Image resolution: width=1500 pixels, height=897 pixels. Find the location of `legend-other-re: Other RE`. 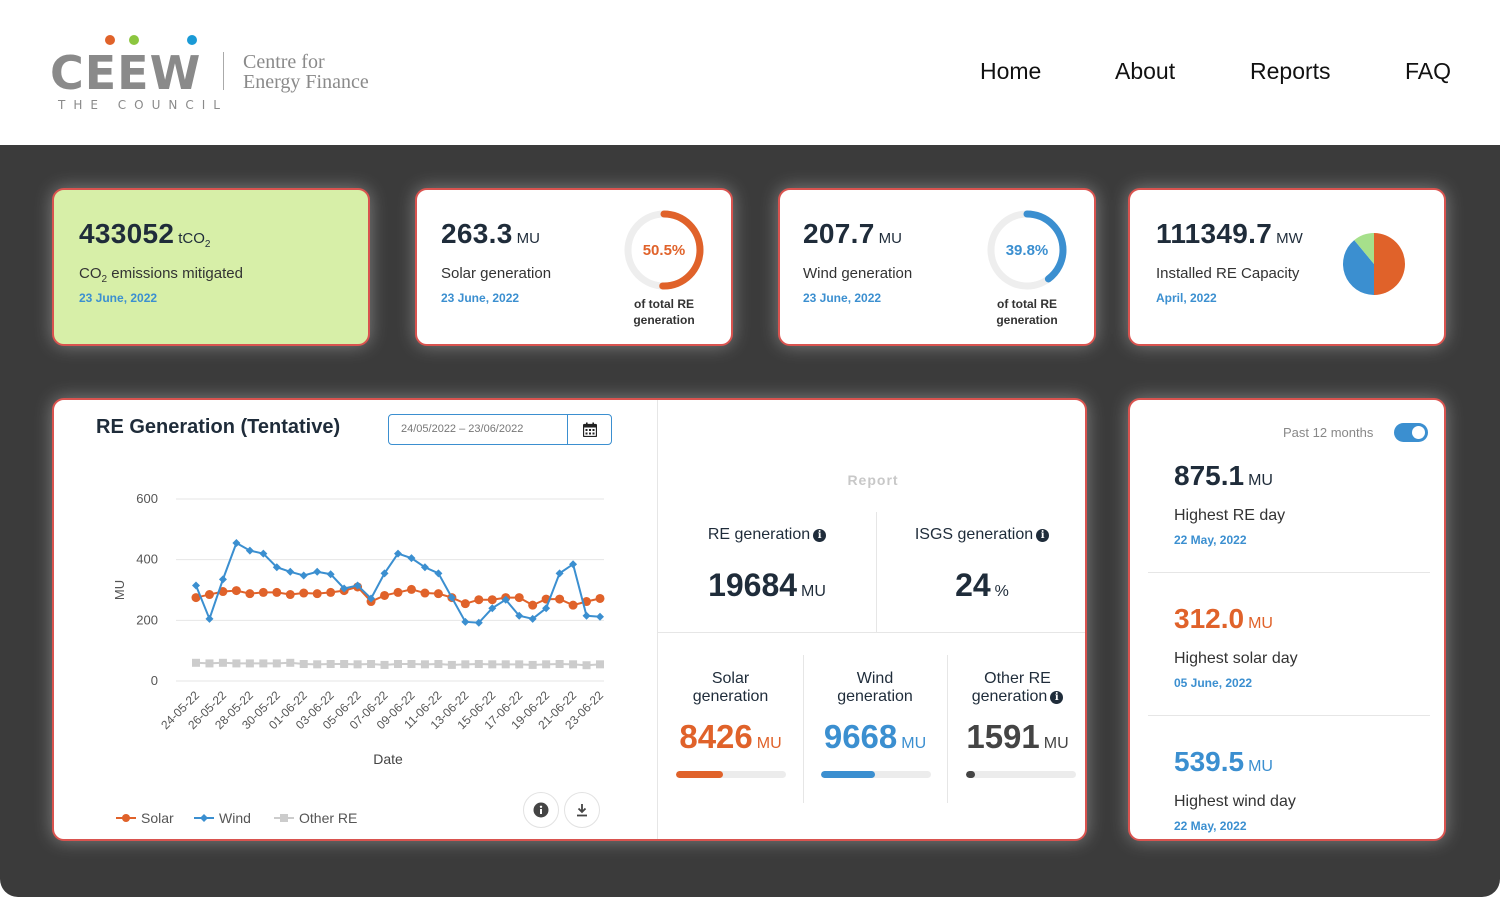

legend-other-re: Other RE is located at coordinates (315, 818).